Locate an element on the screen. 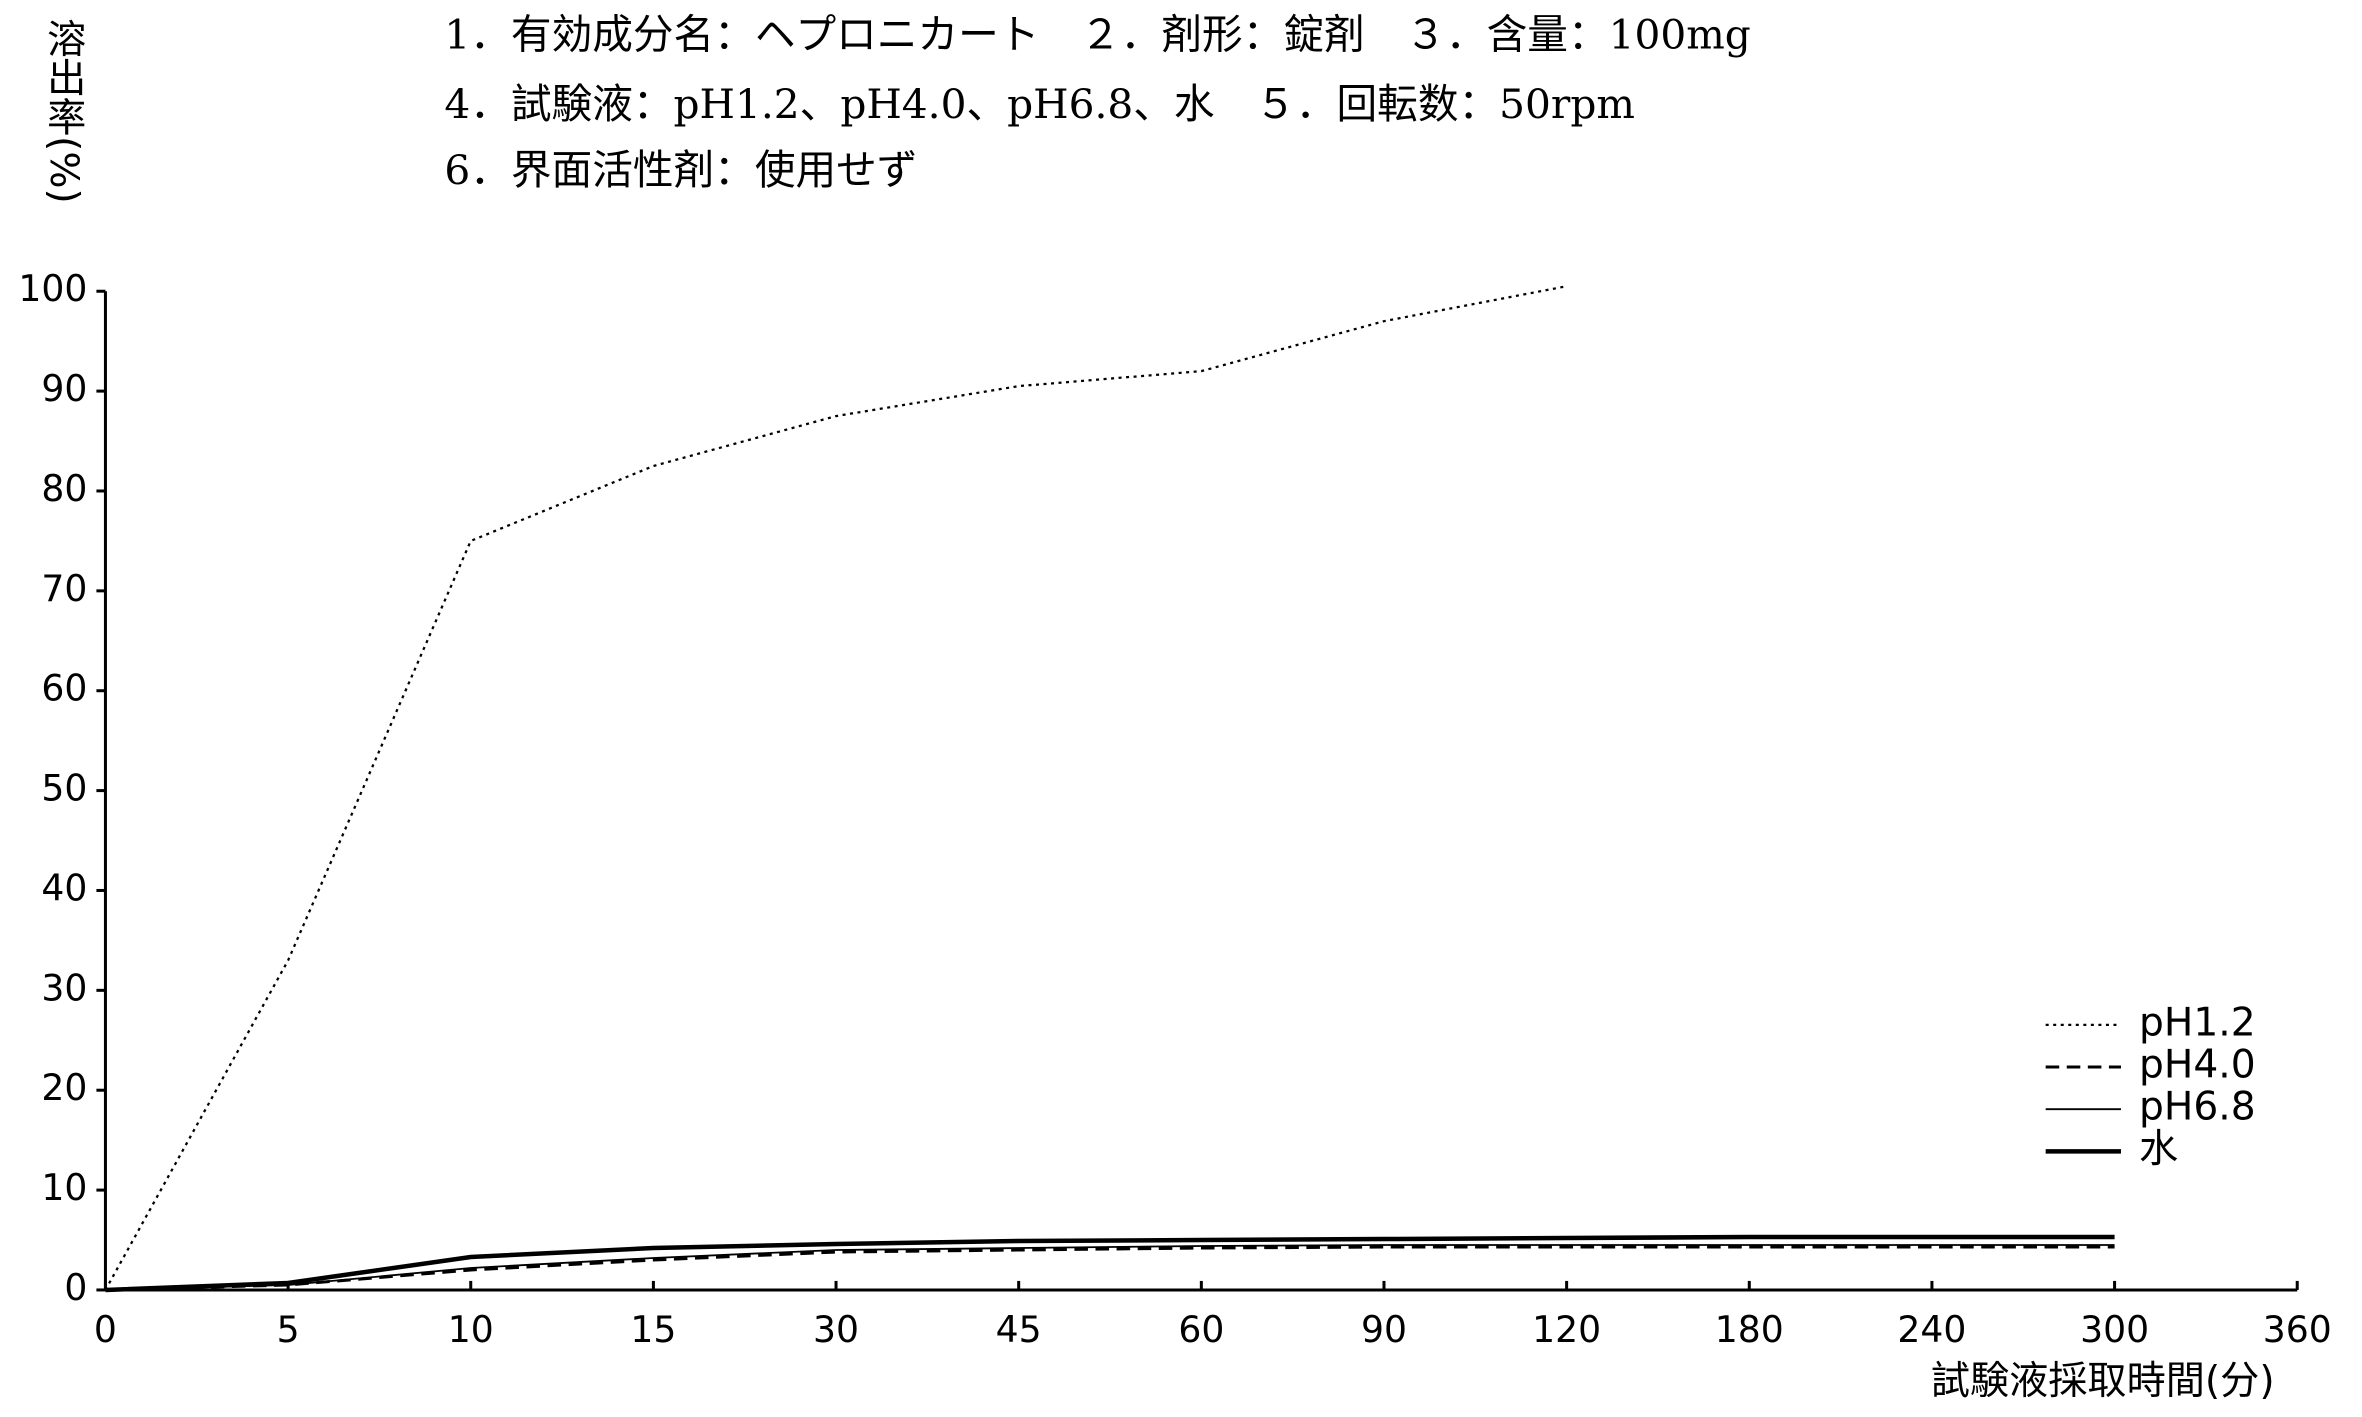  y-tick-label: 100 is located at coordinates (52, 288).